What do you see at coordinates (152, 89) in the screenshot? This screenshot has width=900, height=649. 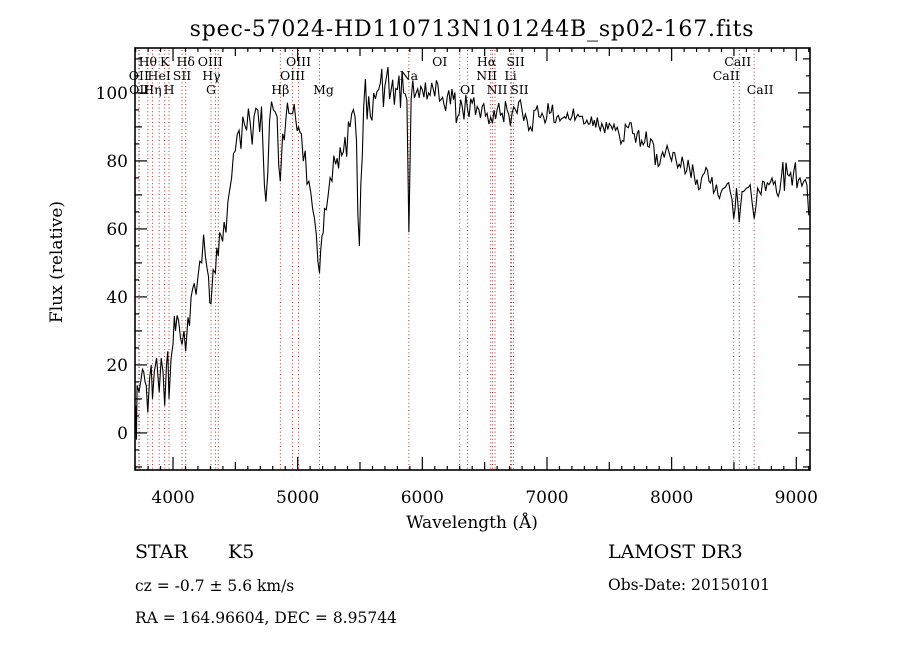 I see `spectral-line-label: Hη` at bounding box center [152, 89].